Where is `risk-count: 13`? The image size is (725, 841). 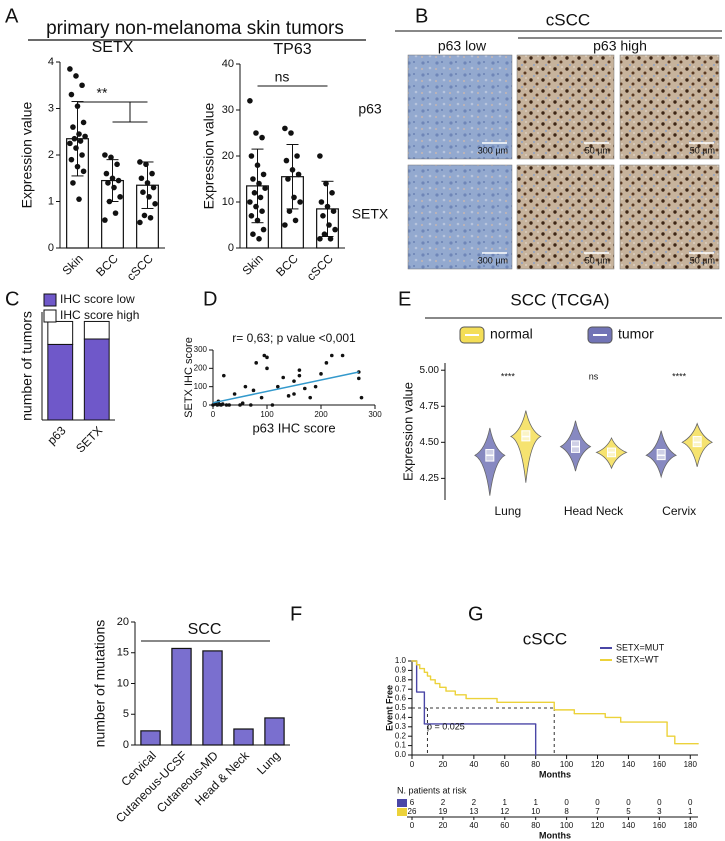
risk-count: 13 is located at coordinates (473, 811).